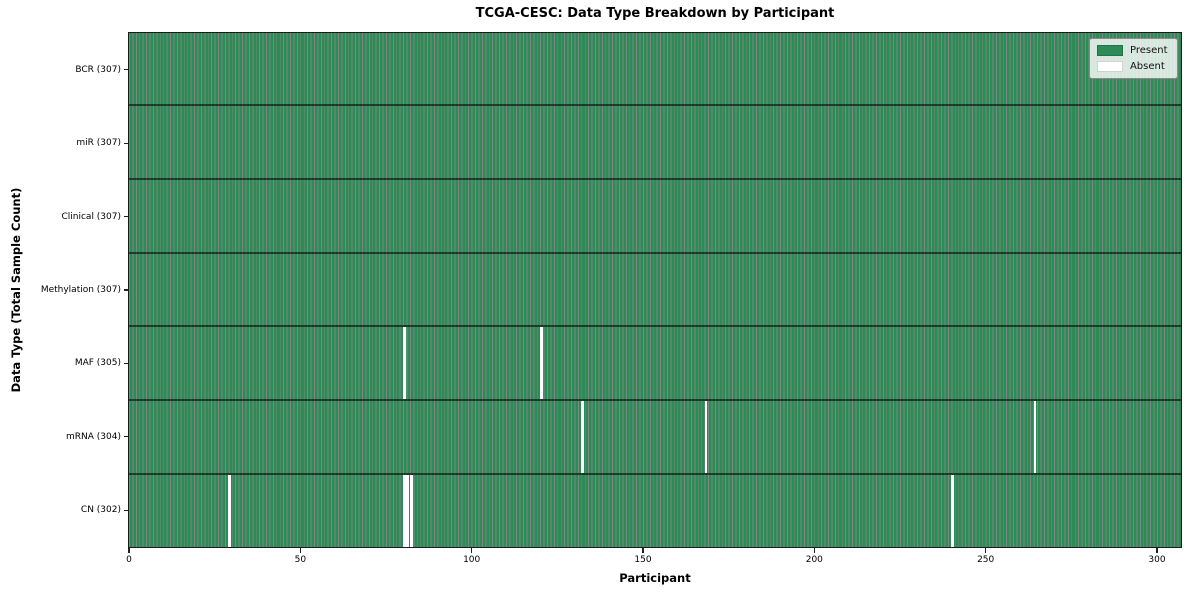 This screenshot has height=600, width=1200. Describe the element at coordinates (654, 438) in the screenshot. I see `heatmap-row-mrna` at that location.